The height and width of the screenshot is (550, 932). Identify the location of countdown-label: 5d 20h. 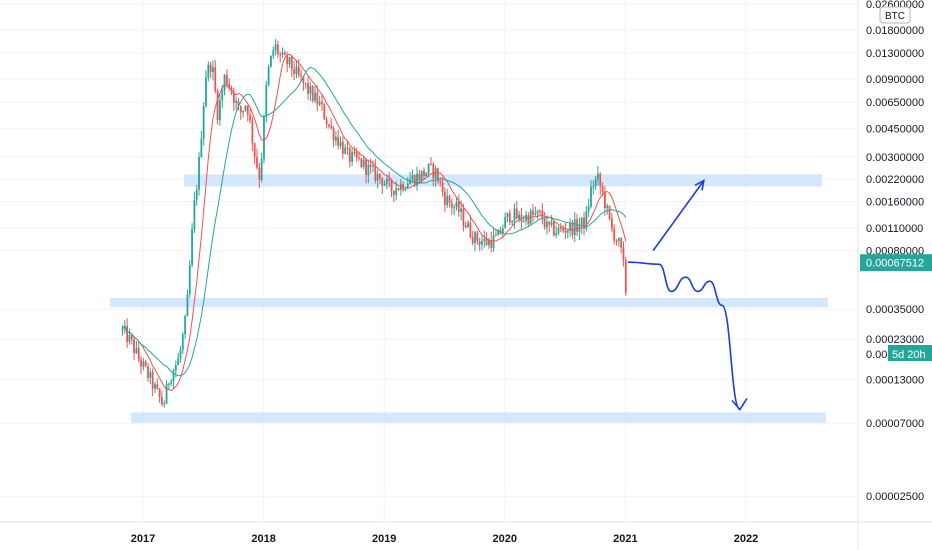
(909, 355).